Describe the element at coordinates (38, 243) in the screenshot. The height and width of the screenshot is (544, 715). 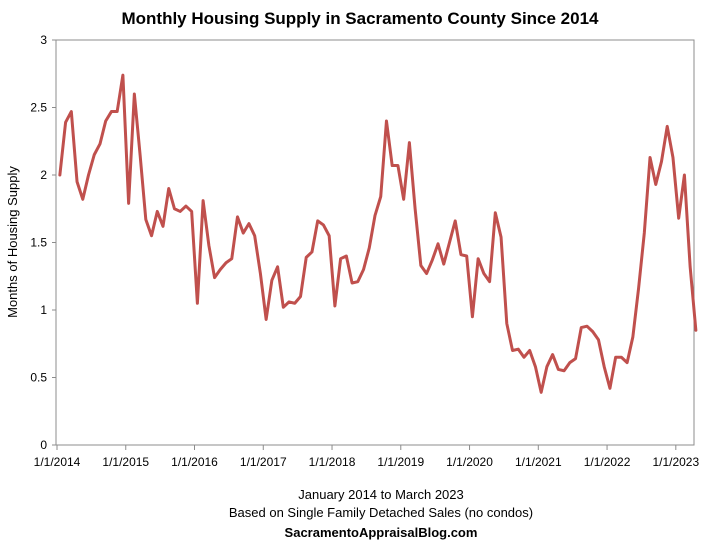
I see `y-tick-label: 1.5` at that location.